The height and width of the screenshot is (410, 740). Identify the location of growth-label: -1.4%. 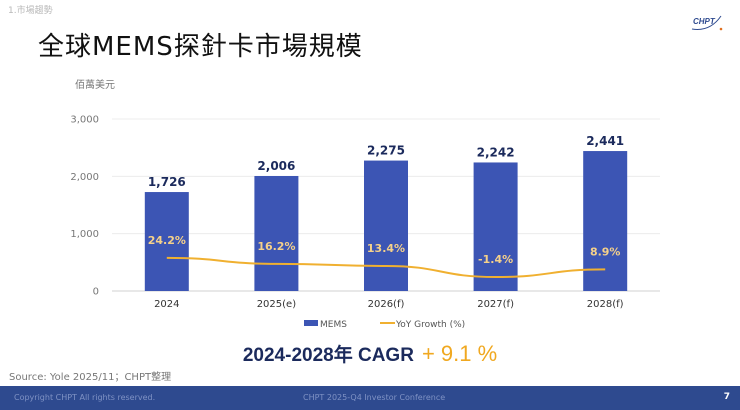
(495, 259).